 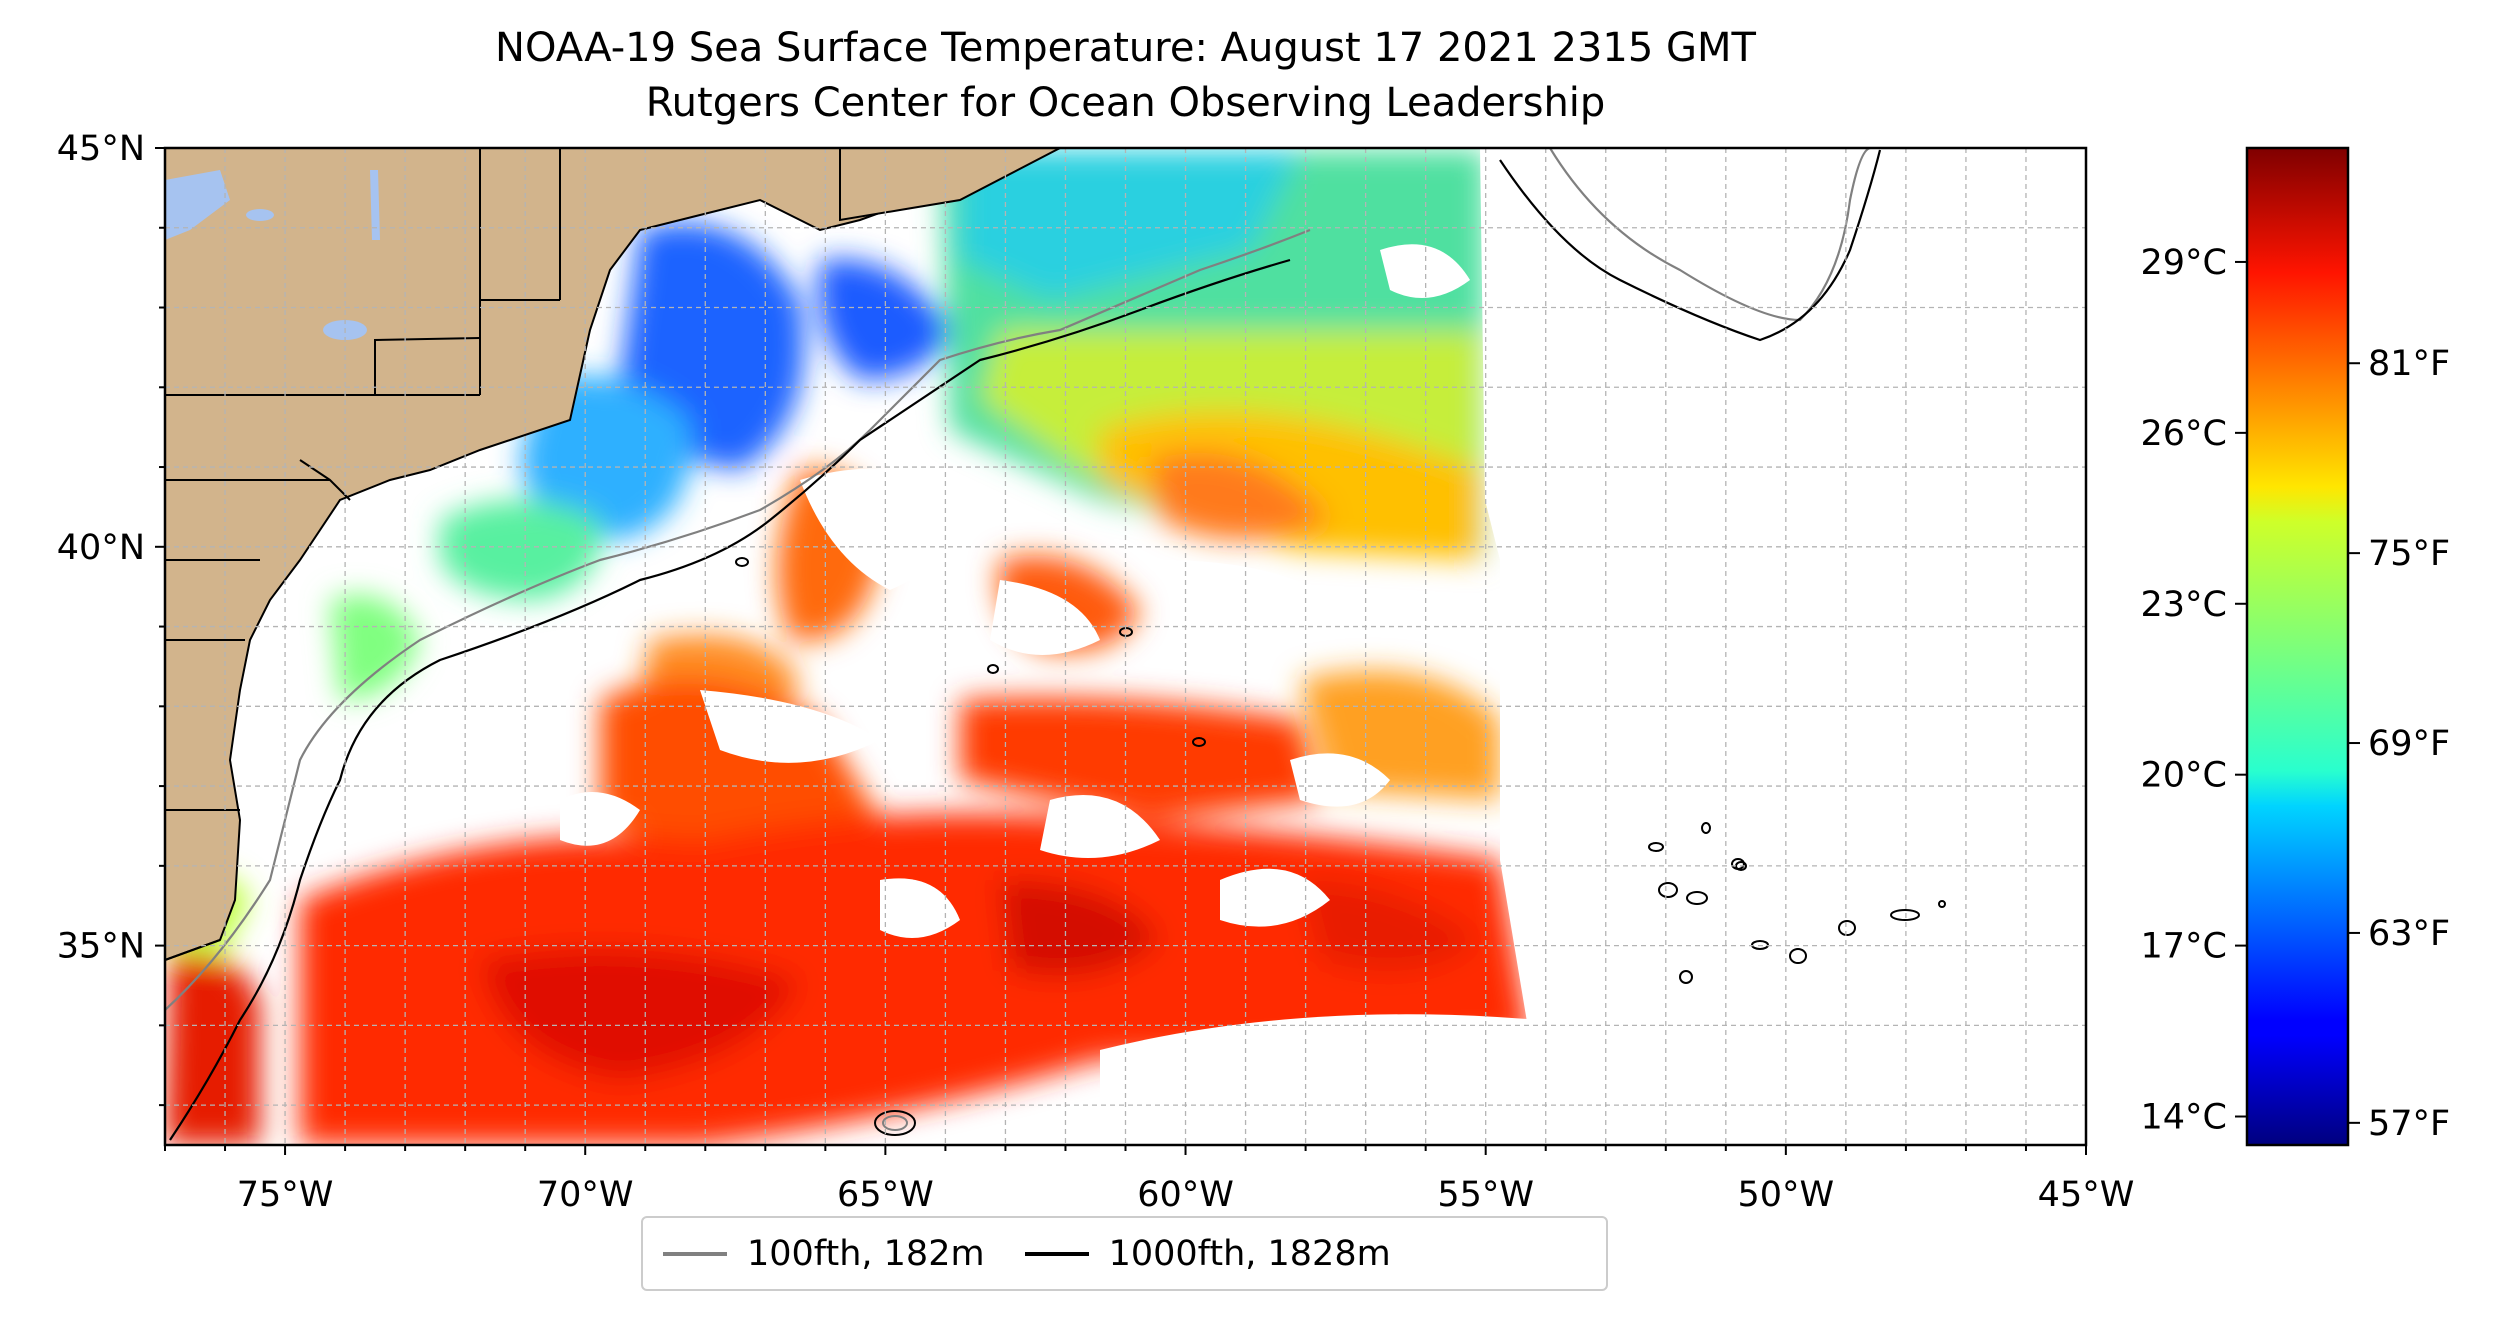 What do you see at coordinates (2184, 776) in the screenshot?
I see `celsius-label: 20°C` at bounding box center [2184, 776].